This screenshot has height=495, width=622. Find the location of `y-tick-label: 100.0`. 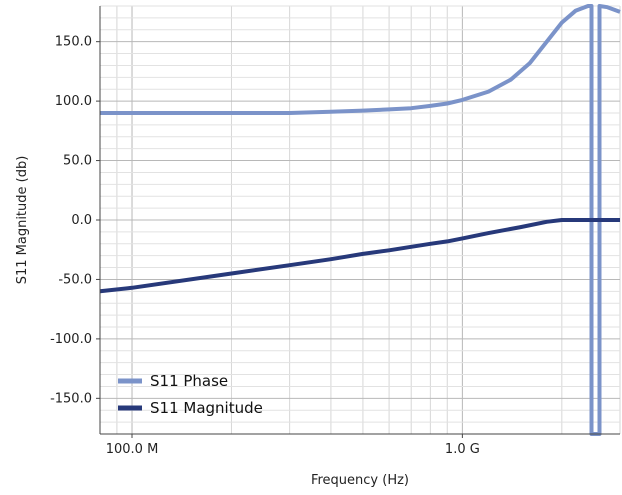

y-tick-label: 100.0 is located at coordinates (73, 101).